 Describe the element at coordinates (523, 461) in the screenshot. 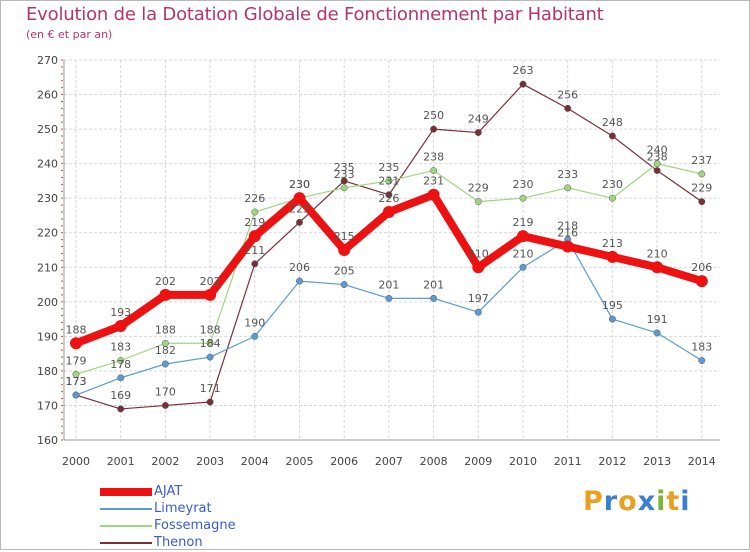

I see `x-tick-label: 2010` at that location.